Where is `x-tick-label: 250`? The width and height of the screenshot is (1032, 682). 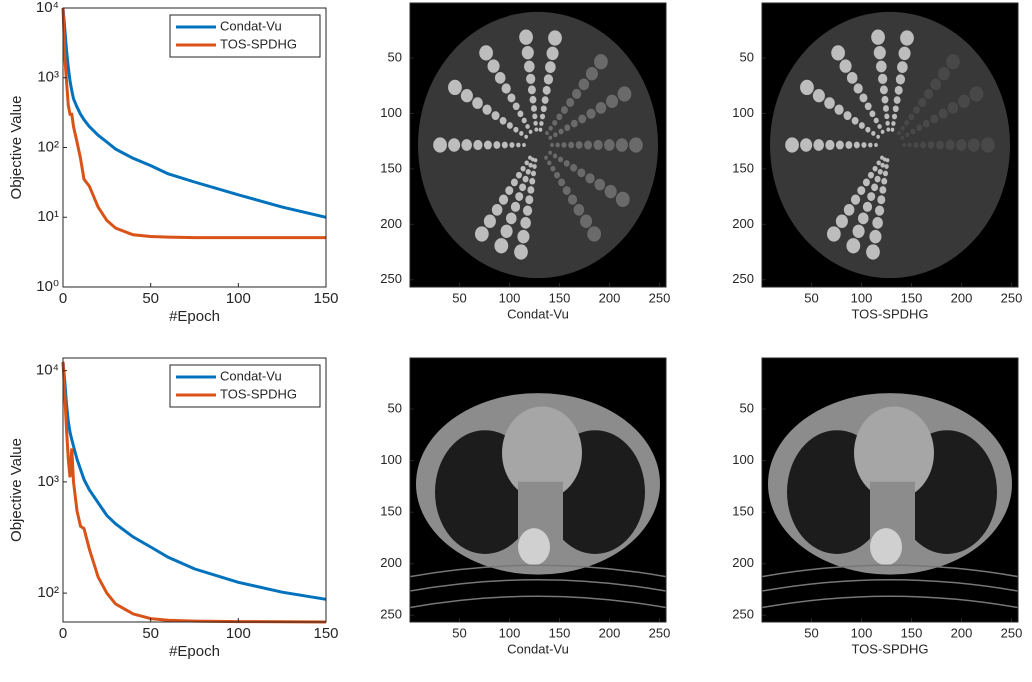
x-tick-label: 250 is located at coordinates (660, 632).